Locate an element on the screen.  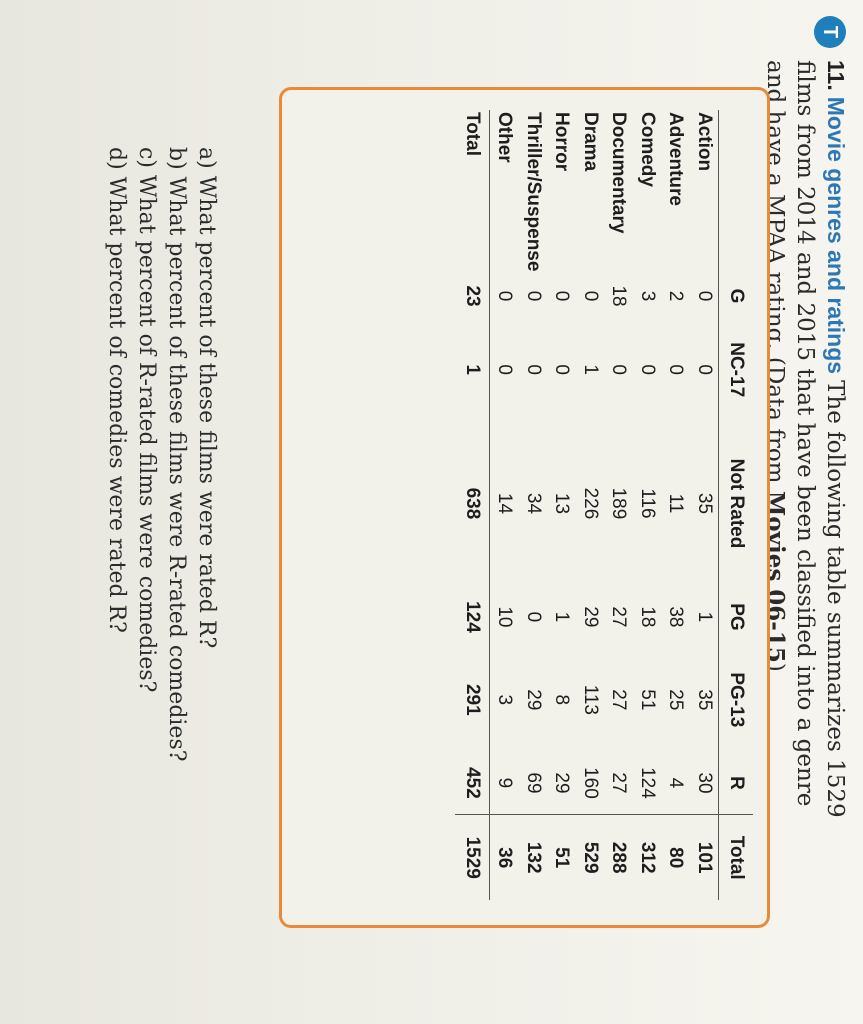
count-cell: 25 is located at coordinates (676, 700).